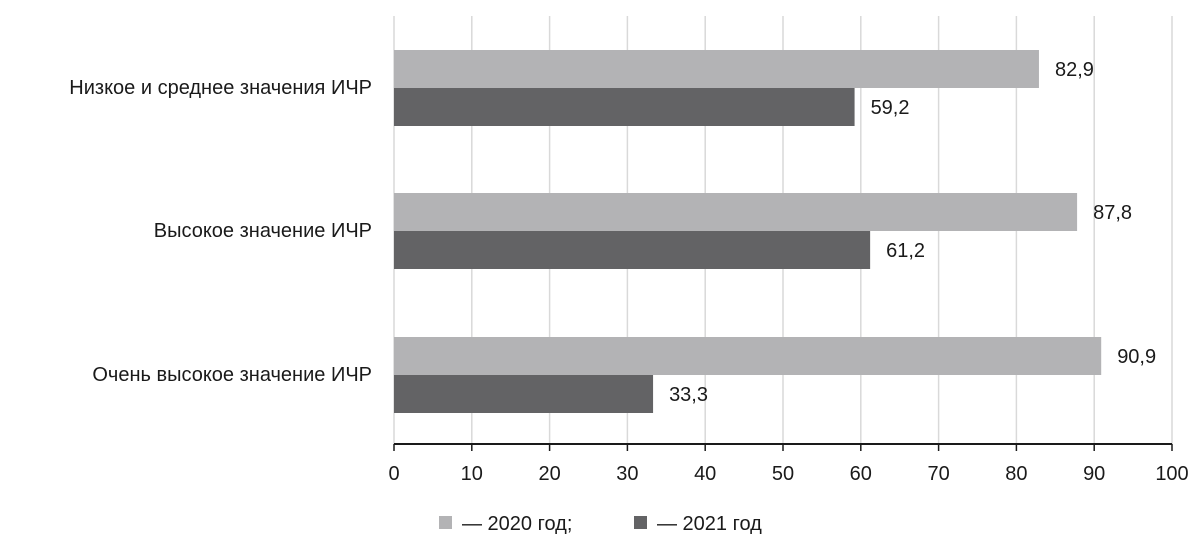  I want to click on value-label-2020-2: 90,9, so click(1136, 357).